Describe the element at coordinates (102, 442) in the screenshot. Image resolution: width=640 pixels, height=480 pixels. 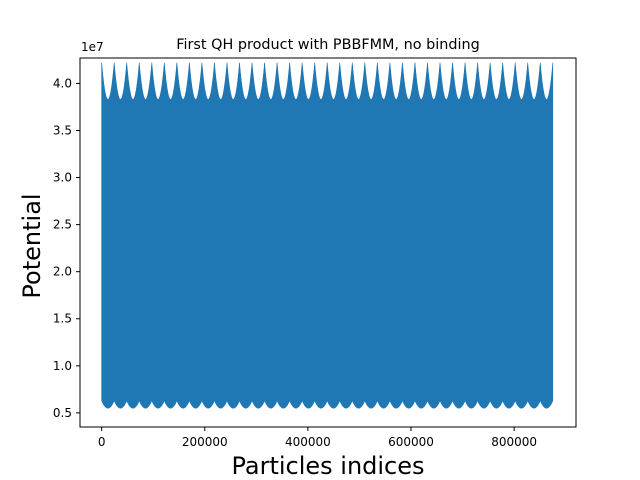
I see `x-tick-label: 0` at that location.